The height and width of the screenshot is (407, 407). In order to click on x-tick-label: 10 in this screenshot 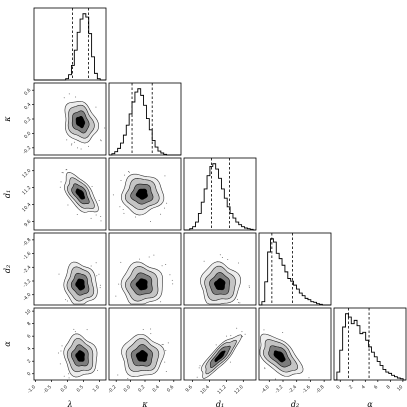, I will do `click(400, 388)`.